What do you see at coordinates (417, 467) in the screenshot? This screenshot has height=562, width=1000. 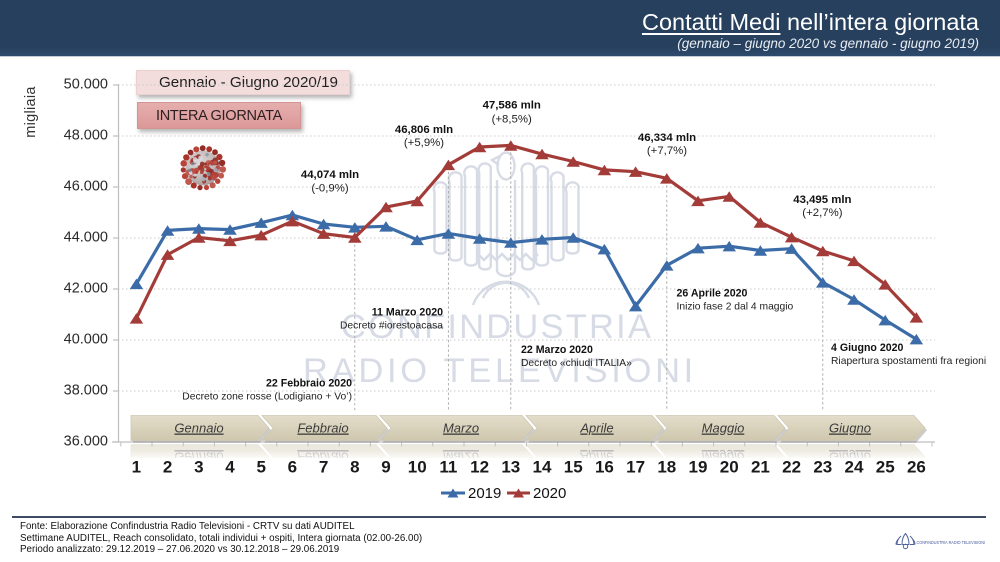 I see `svg-text: 10` at bounding box center [417, 467].